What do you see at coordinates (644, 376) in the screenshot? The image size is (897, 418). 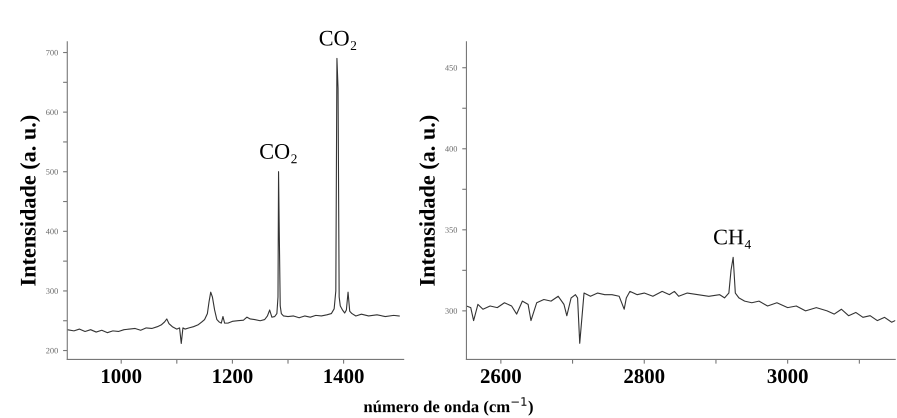 I see `x-tick-label: 2800` at bounding box center [644, 376].